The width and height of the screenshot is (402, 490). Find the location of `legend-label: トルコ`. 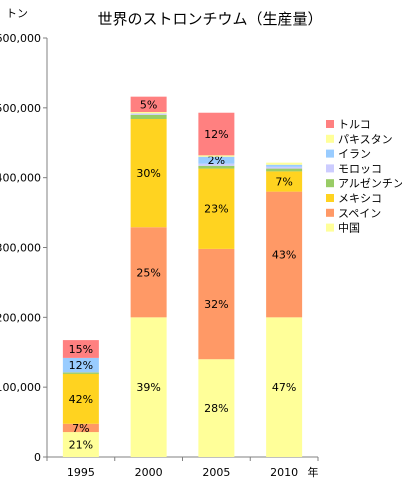

legend-label: トルコ is located at coordinates (354, 124).